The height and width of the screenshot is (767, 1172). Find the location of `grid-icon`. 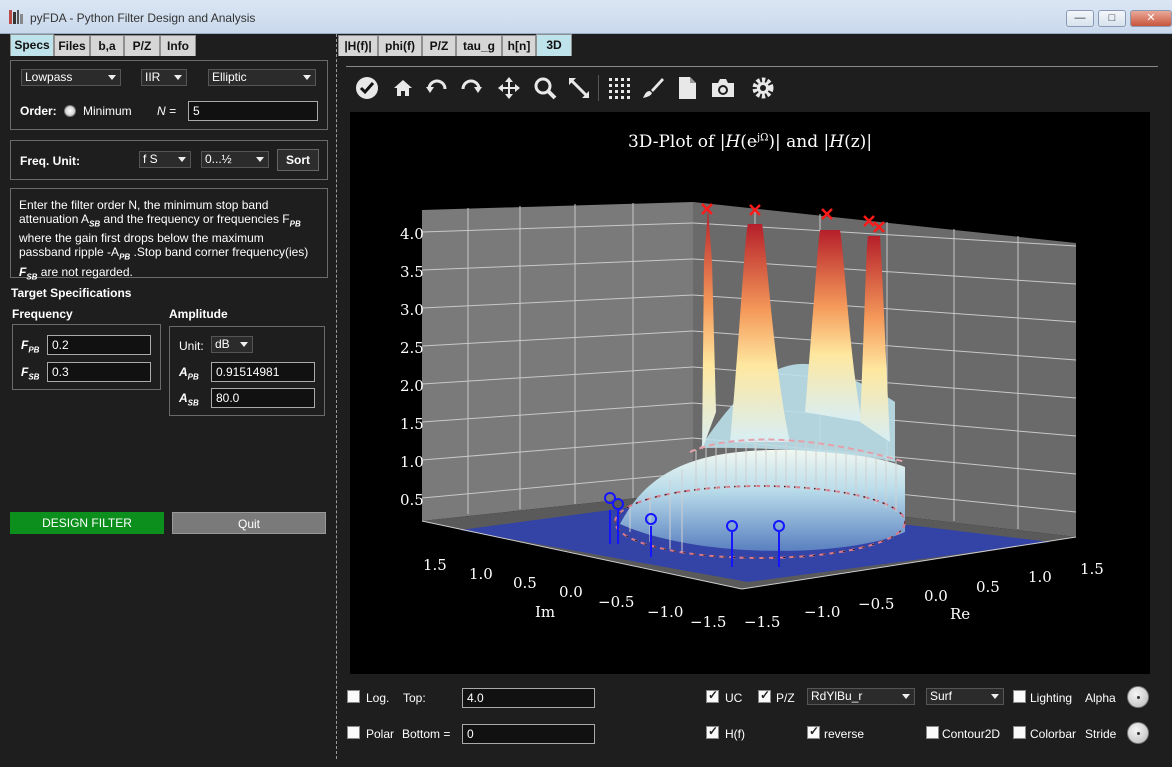

grid-icon is located at coordinates (619, 88).